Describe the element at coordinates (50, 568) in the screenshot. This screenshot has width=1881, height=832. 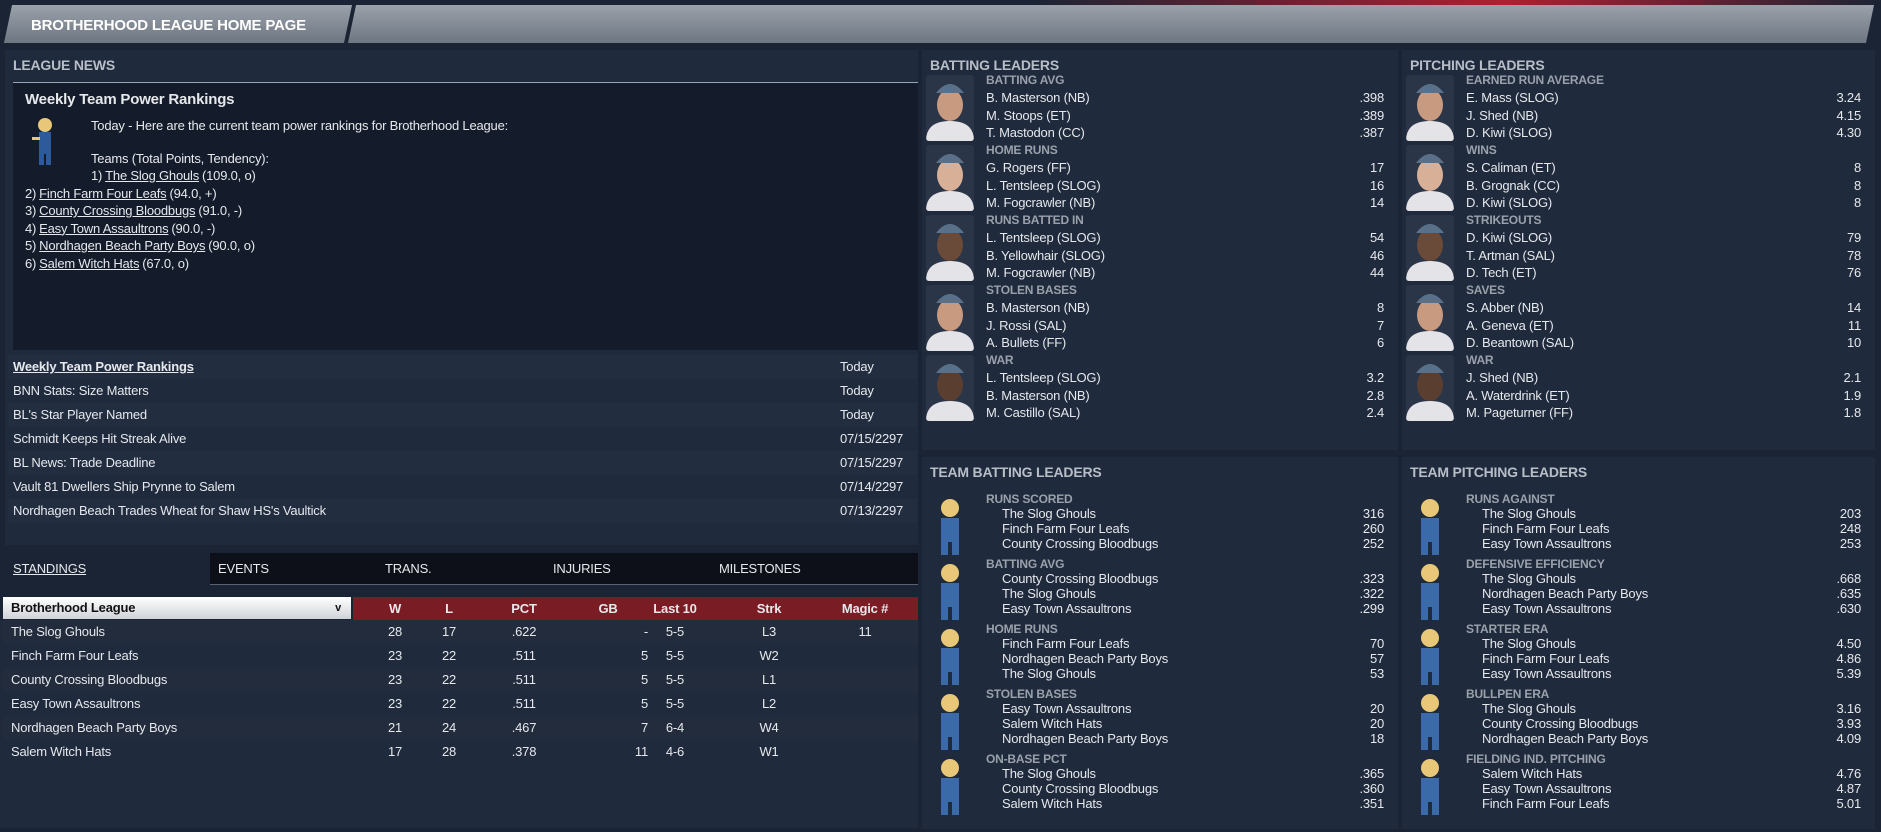
I see `tab-standings: STANDINGS` at that location.